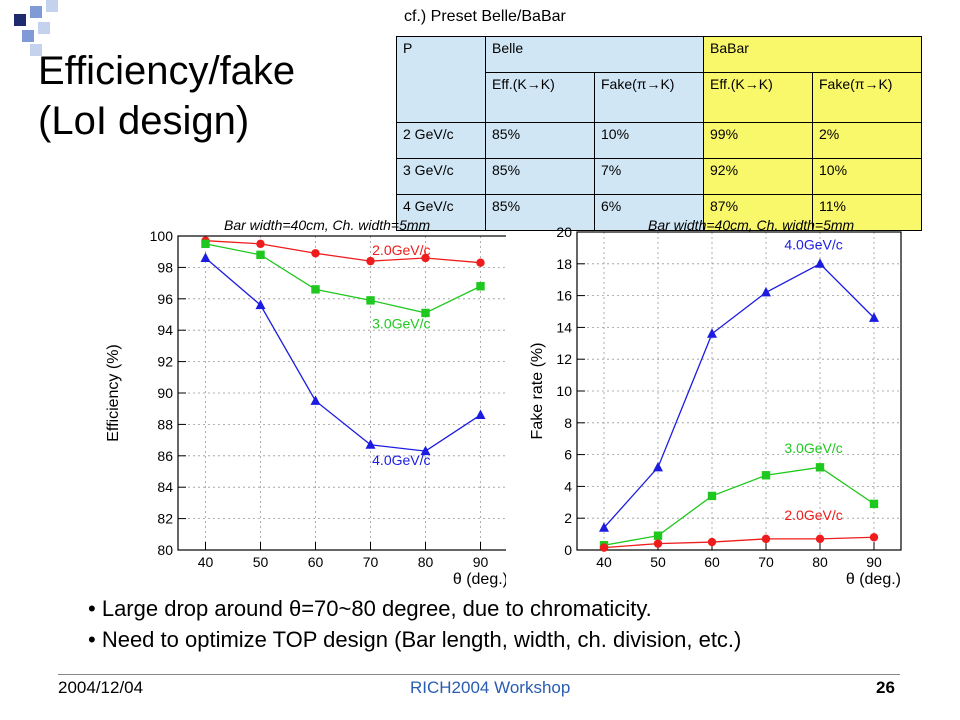  What do you see at coordinates (165, 267) in the screenshot?
I see `y-tick-label: 98` at bounding box center [165, 267].